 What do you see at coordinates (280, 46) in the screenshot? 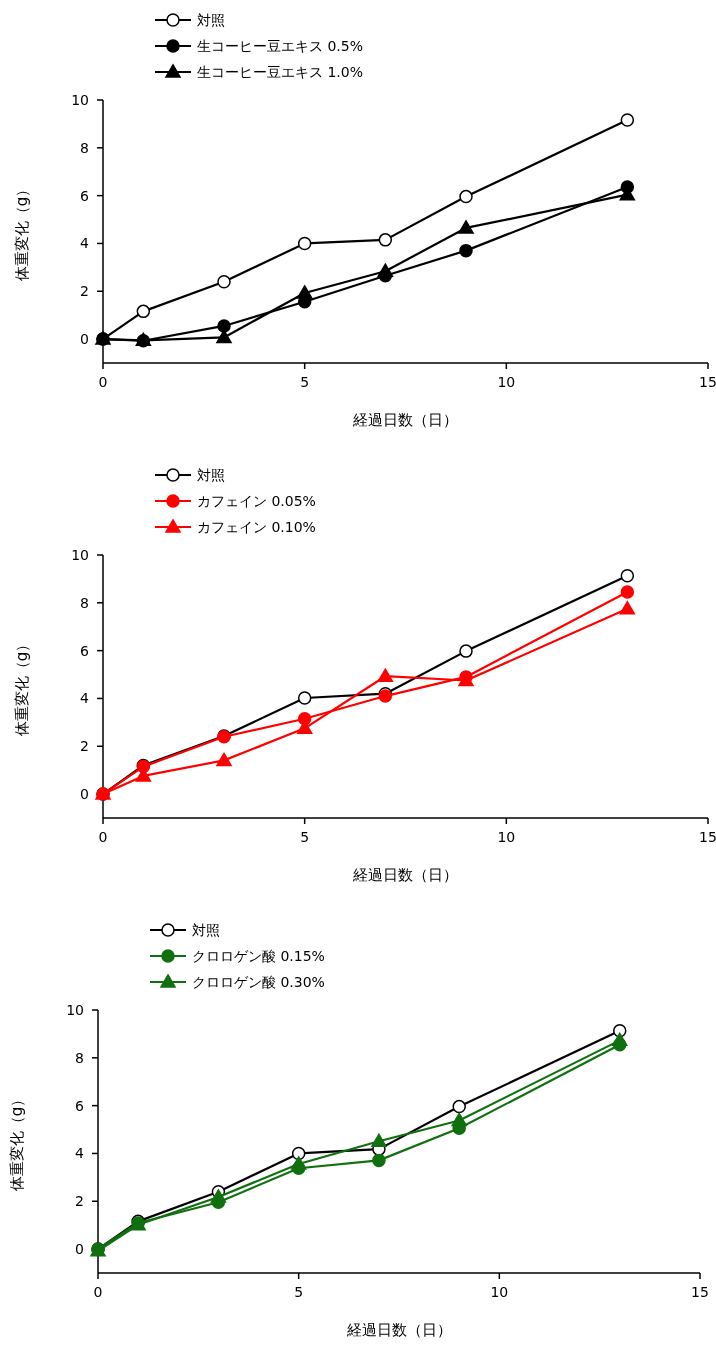
I see `legend-label: 生コーヒー豆エキス 0.5%` at bounding box center [280, 46].